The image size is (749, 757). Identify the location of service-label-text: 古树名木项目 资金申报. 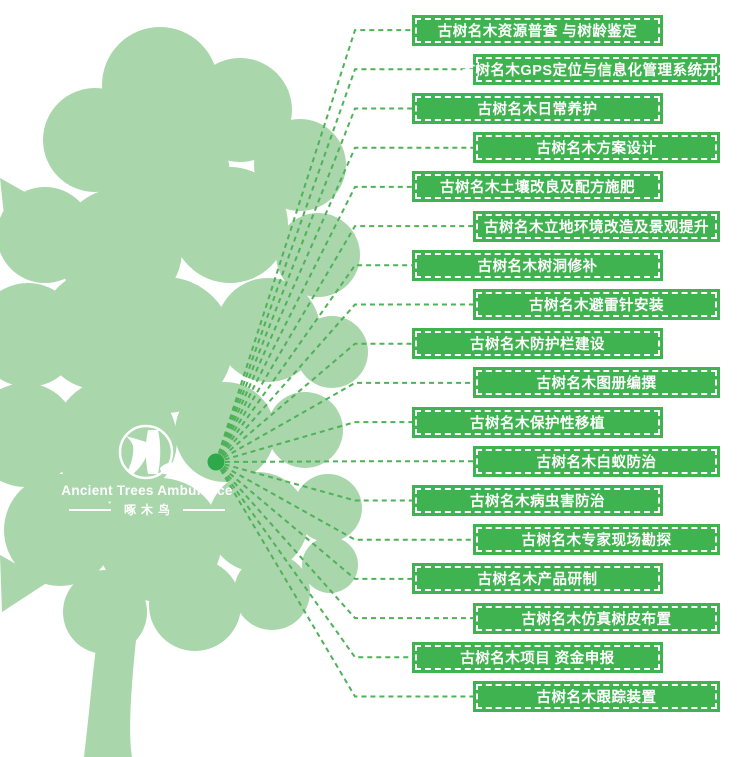
(537, 658).